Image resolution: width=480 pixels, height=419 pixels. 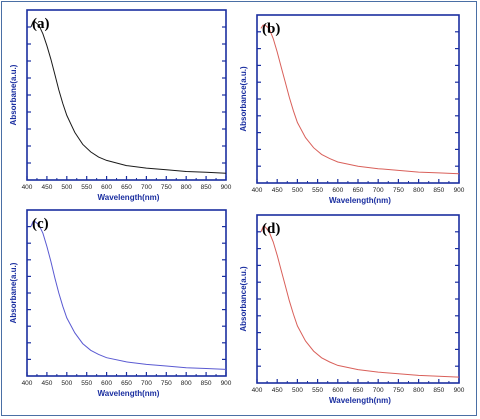 What do you see at coordinates (40, 224) in the screenshot?
I see `panel-label: (c)` at bounding box center [40, 224].